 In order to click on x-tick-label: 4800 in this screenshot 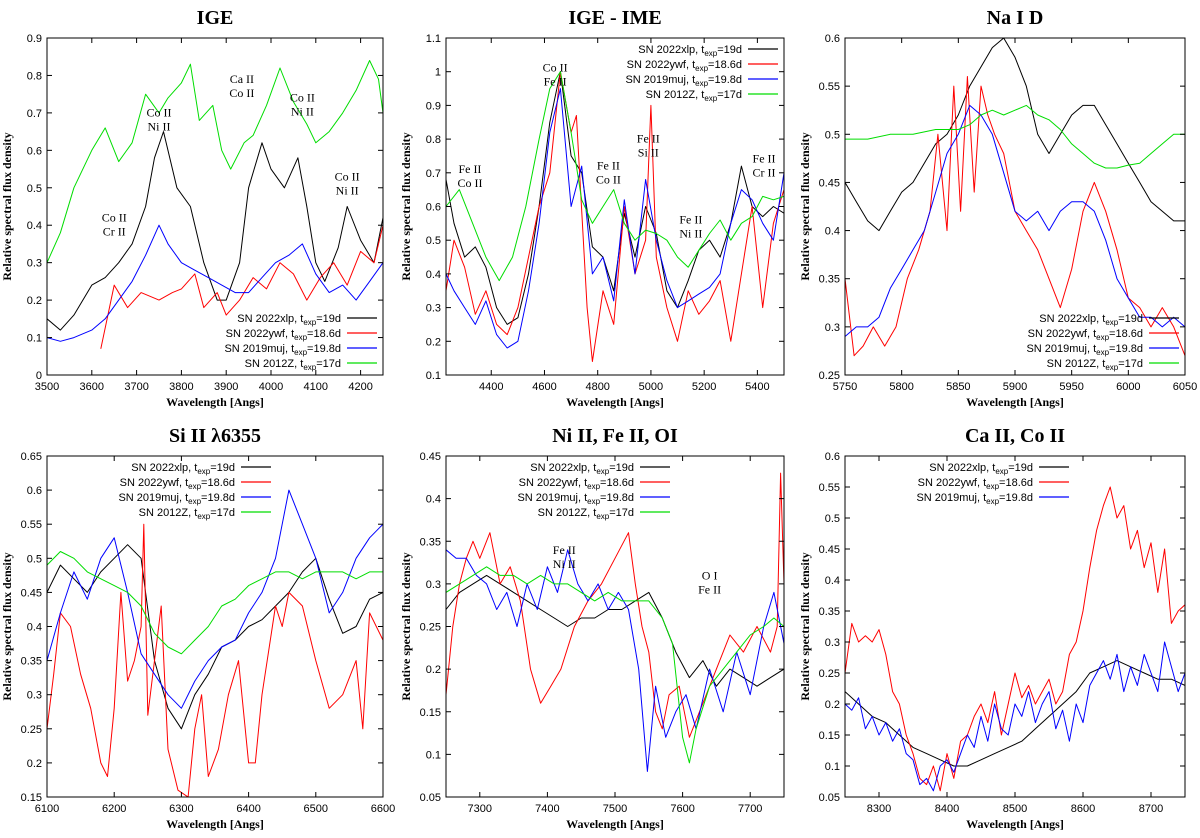, I will do `click(597, 387)`.